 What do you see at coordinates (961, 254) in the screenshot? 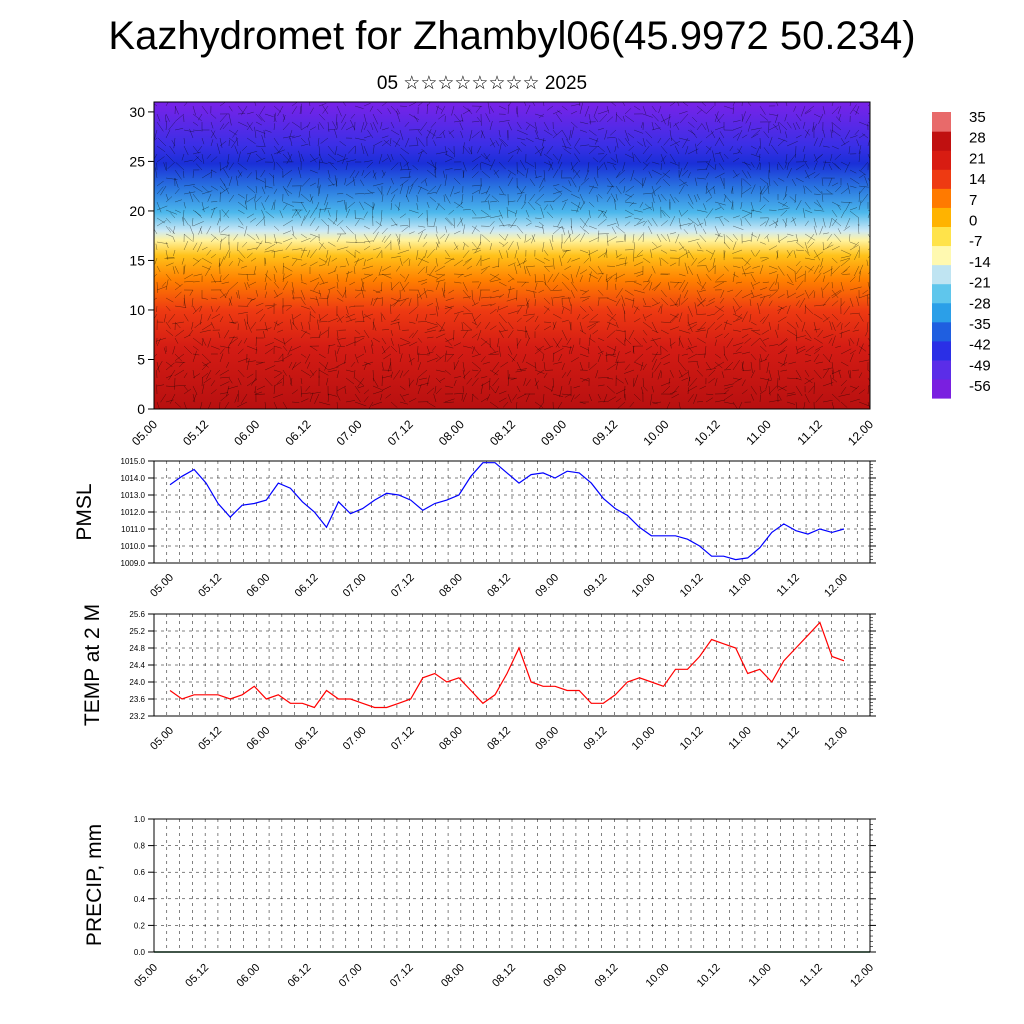
I see `colorbar: 35 28 21 14 7 0 -7 -14 -21 -28 -35 -42 -49 -56` at bounding box center [961, 254].